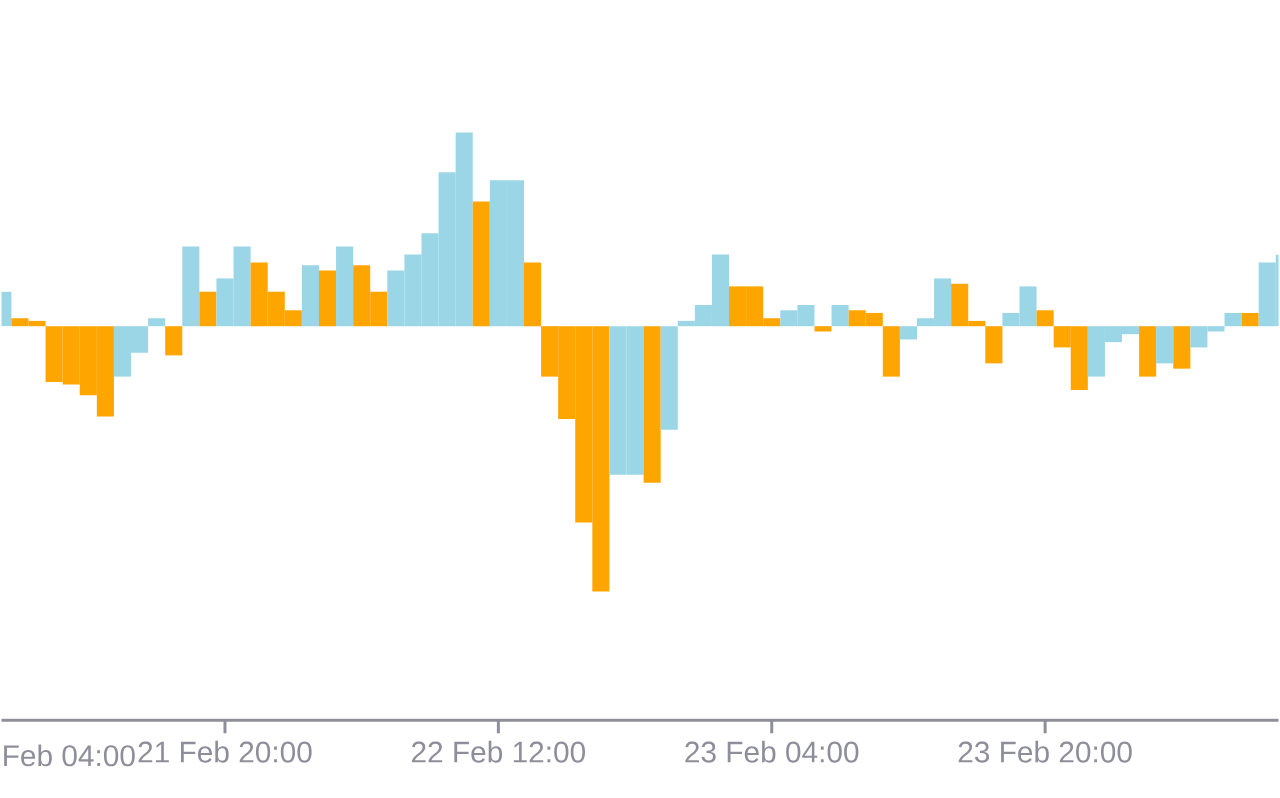 The width and height of the screenshot is (1280, 798). Describe the element at coordinates (1045, 751) in the screenshot. I see `x-tick-label: 23 Feb 20:00` at that location.